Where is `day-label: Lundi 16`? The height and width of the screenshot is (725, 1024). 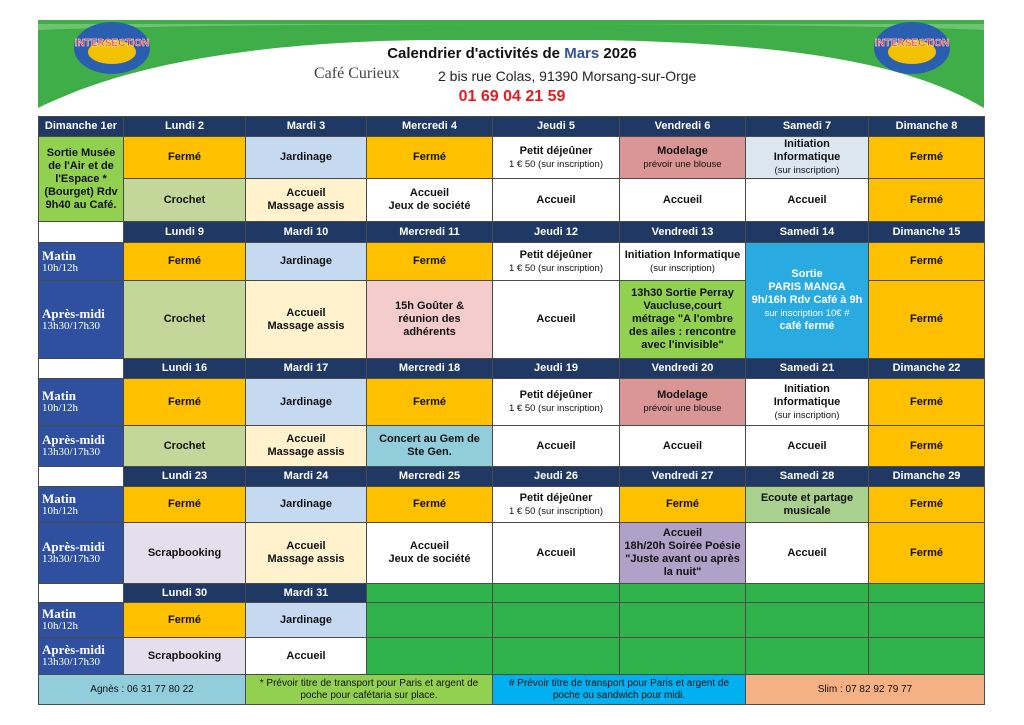
day-label: Lundi 16 is located at coordinates (184, 368).